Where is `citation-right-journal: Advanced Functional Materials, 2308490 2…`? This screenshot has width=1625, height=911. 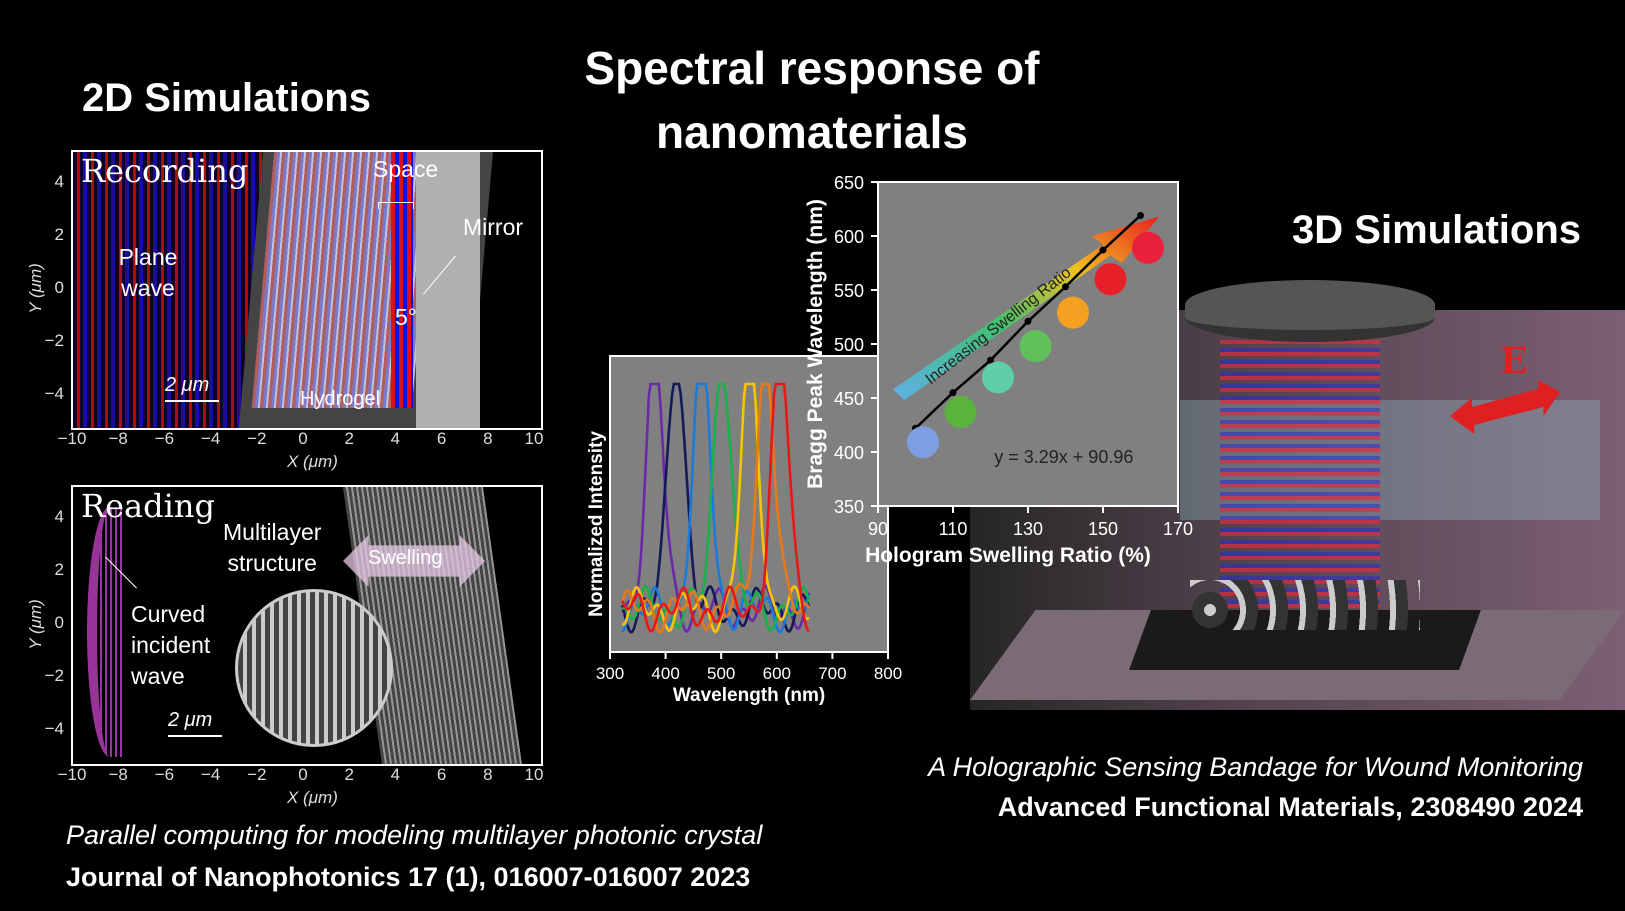 citation-right-journal: Advanced Functional Materials, 2308490 2… is located at coordinates (1290, 807).